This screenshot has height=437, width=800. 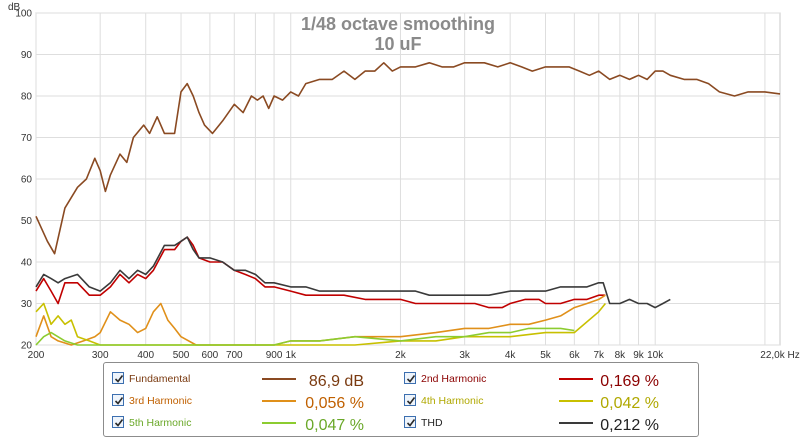 What do you see at coordinates (279, 379) in the screenshot?
I see `legend-swatch-fundamental` at bounding box center [279, 379].